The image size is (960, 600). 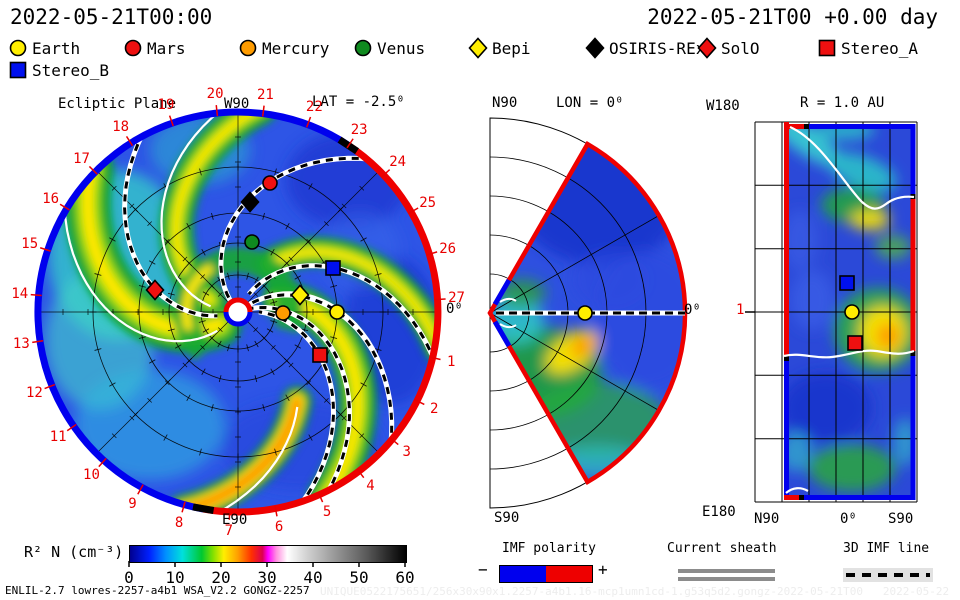 What do you see at coordinates (454, 309) in the screenshot?
I see `ecliptic-lon0-label: 0⁰` at bounding box center [454, 309].